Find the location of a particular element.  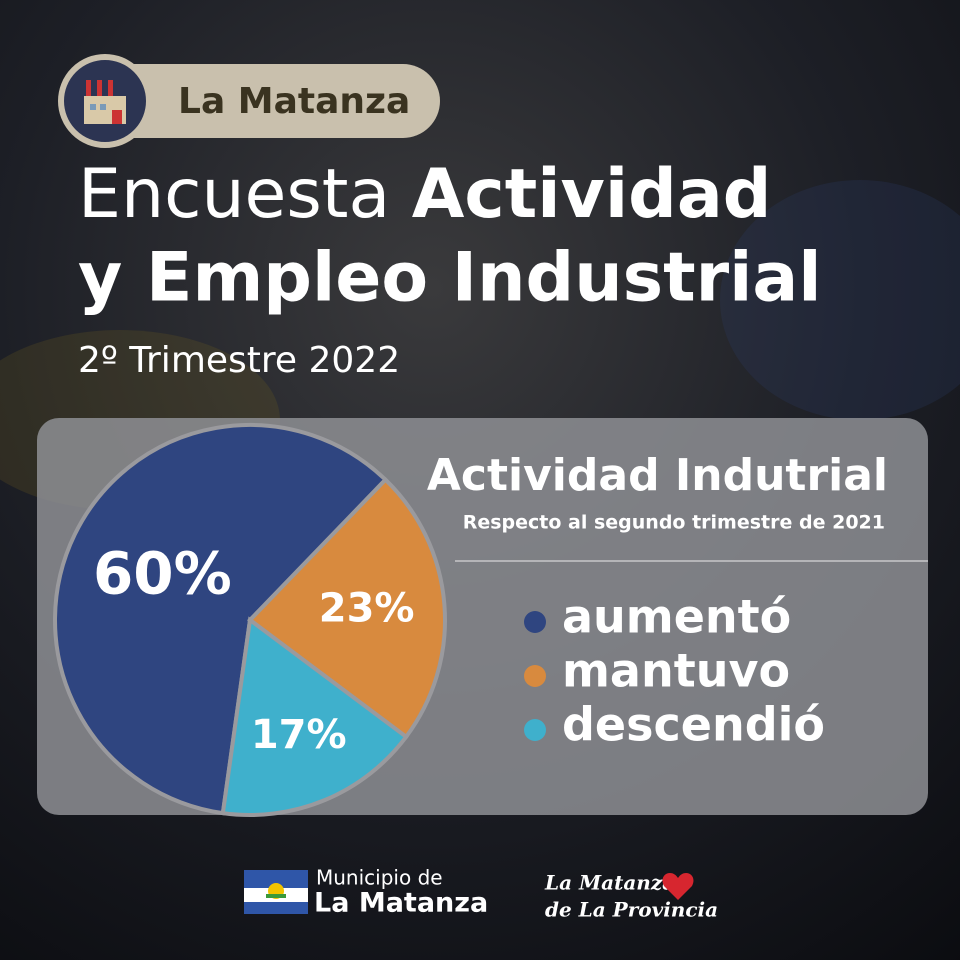

municipio-logo is located at coordinates (276, 892).